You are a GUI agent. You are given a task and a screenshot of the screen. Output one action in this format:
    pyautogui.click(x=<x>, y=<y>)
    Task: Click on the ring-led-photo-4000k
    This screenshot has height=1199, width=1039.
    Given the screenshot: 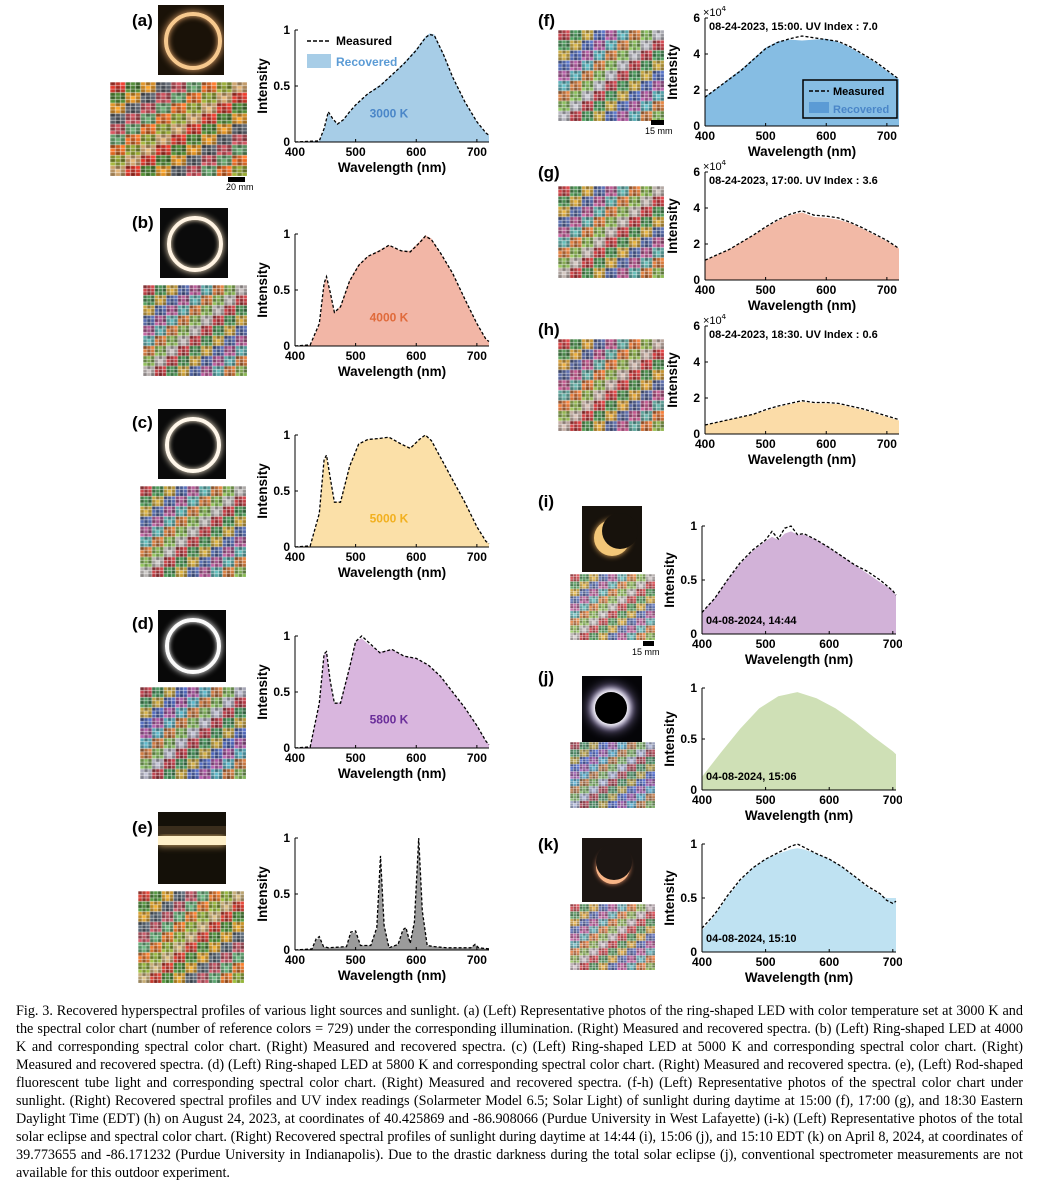 What is the action you would take?
    pyautogui.click(x=194, y=243)
    